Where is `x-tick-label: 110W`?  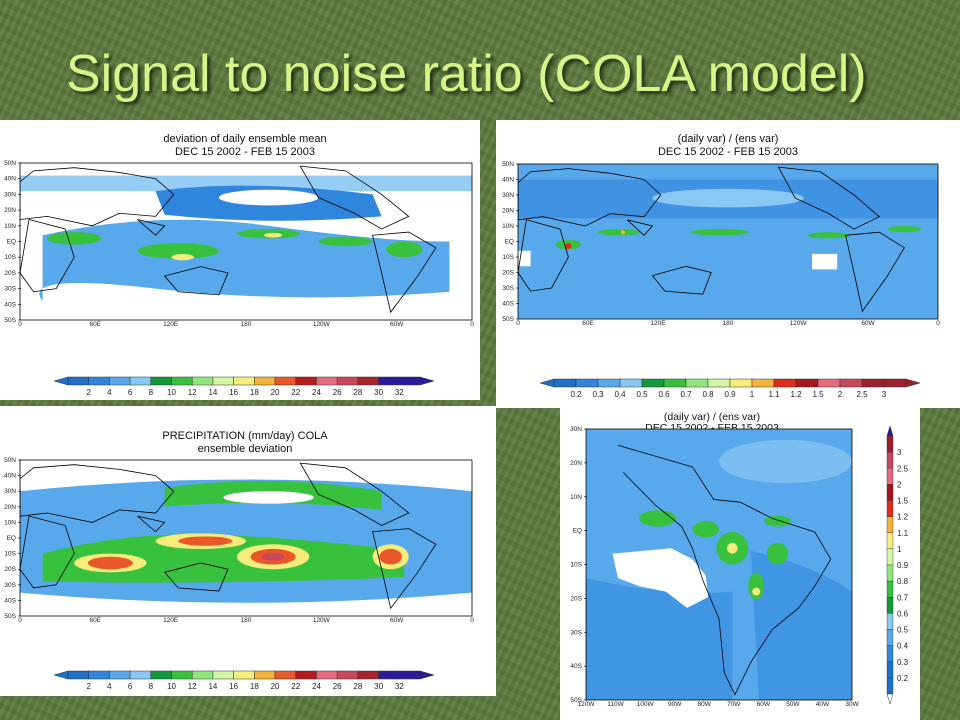
x-tick-label: 110W is located at coordinates (615, 704).